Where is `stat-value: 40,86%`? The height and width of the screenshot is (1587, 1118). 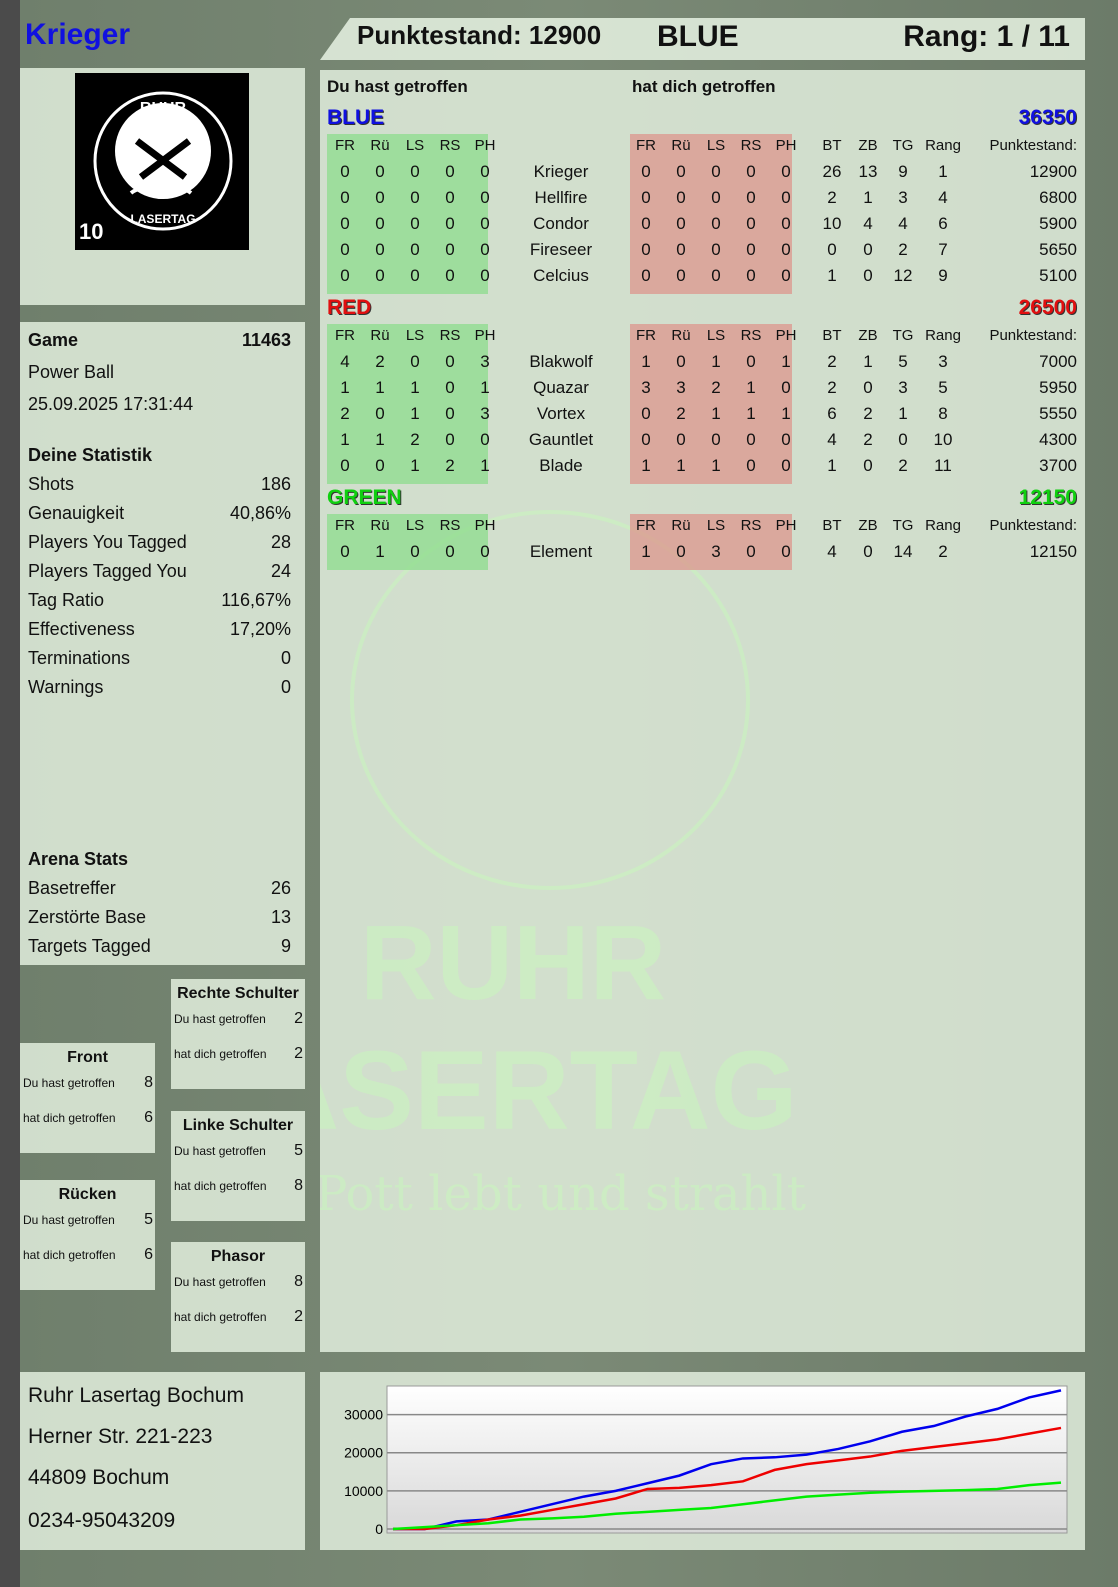
stat-value: 40,86% is located at coordinates (260, 513).